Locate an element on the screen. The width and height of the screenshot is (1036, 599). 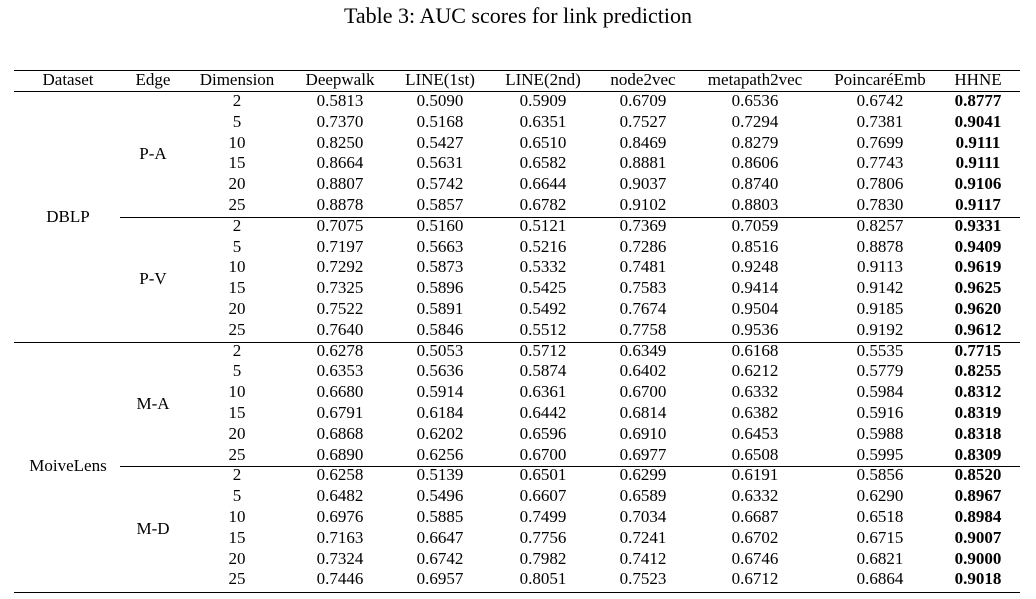
score-cell: 0.5090 is located at coordinates (440, 100).